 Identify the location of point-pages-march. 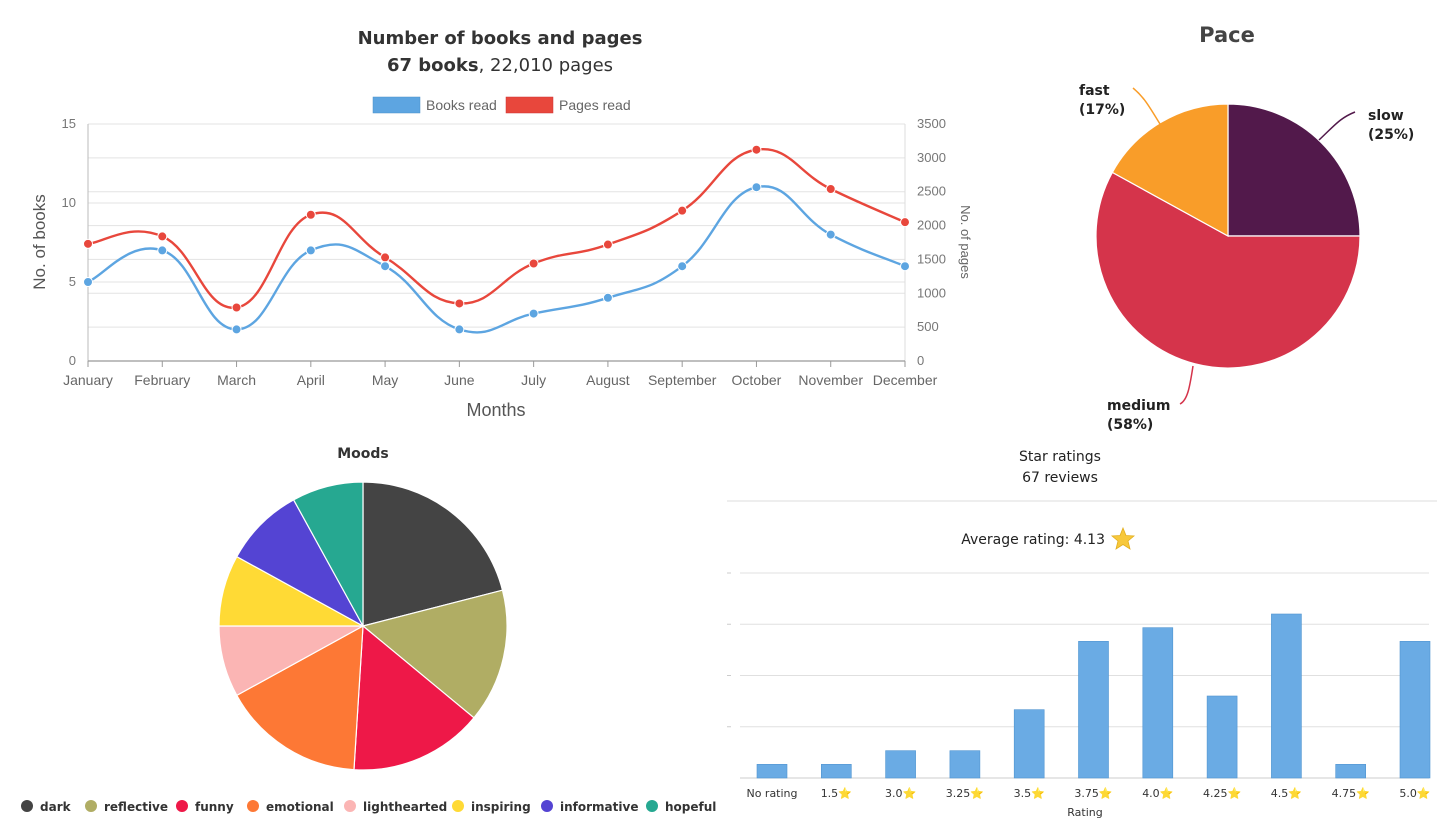
(236, 307).